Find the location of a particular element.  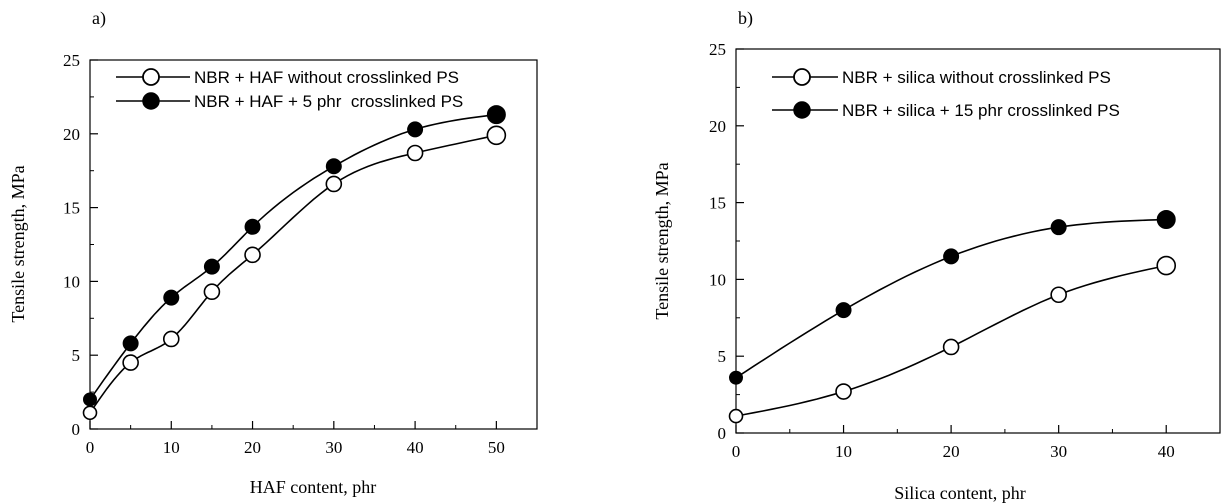

legend-marker-a0 is located at coordinates (151, 77).